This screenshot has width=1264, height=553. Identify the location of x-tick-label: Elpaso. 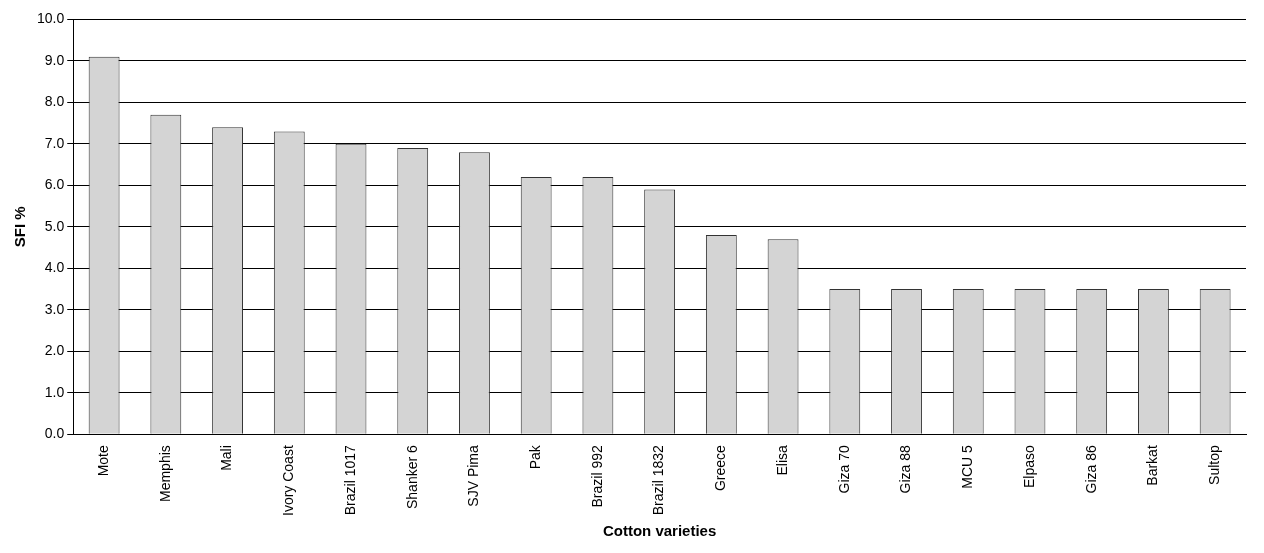
(1028, 466).